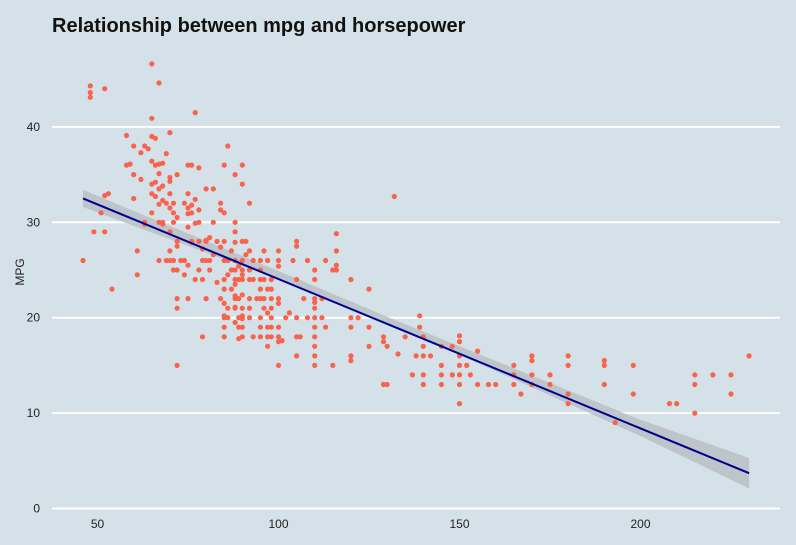  Describe the element at coordinates (34, 222) in the screenshot. I see `y-tick-label: 30` at that location.